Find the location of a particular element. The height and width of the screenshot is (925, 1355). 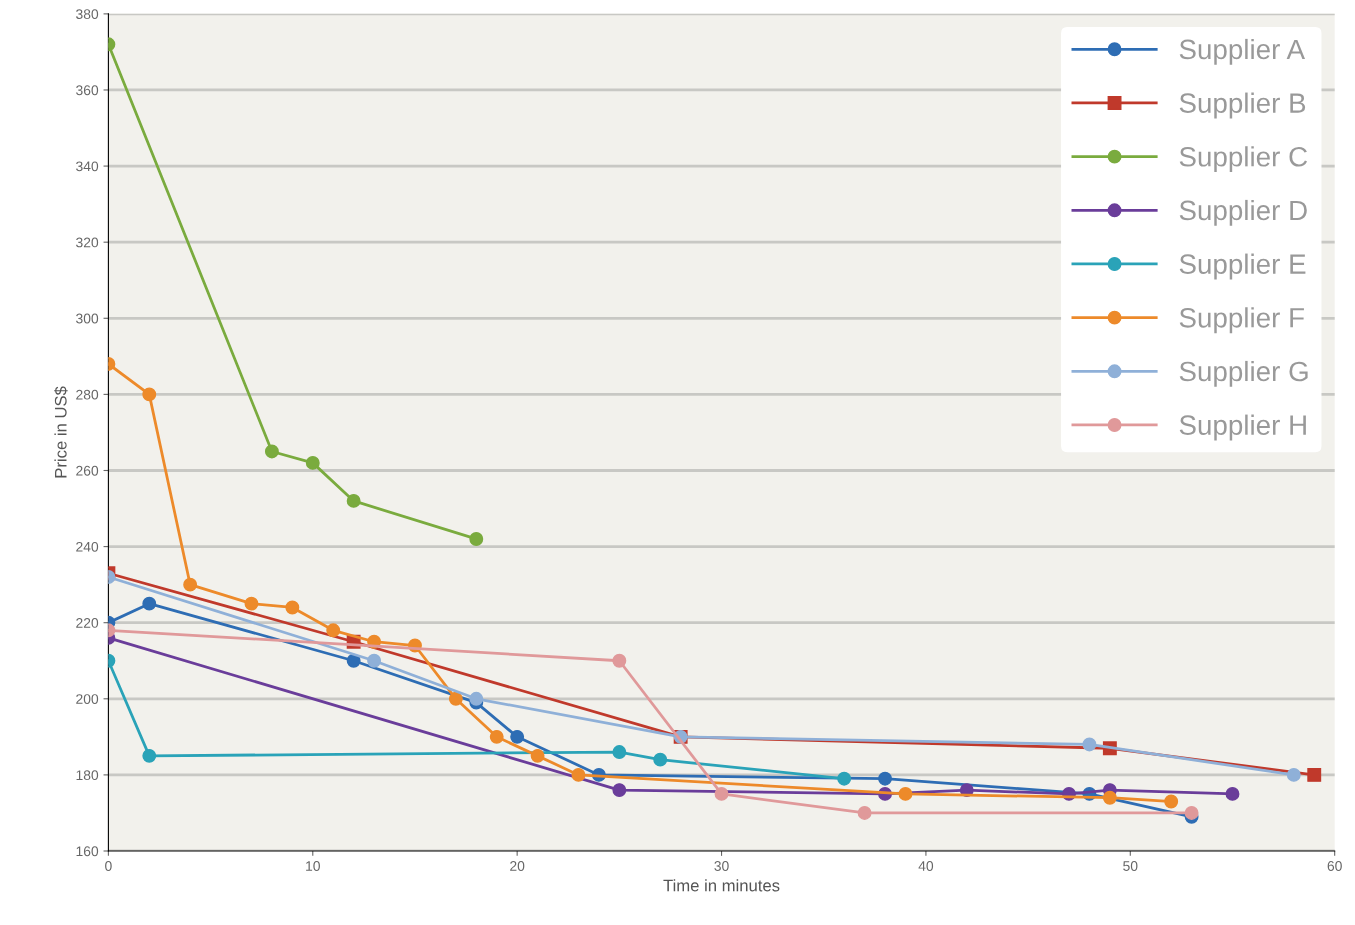

y-tick-label: 360 is located at coordinates (87, 90).